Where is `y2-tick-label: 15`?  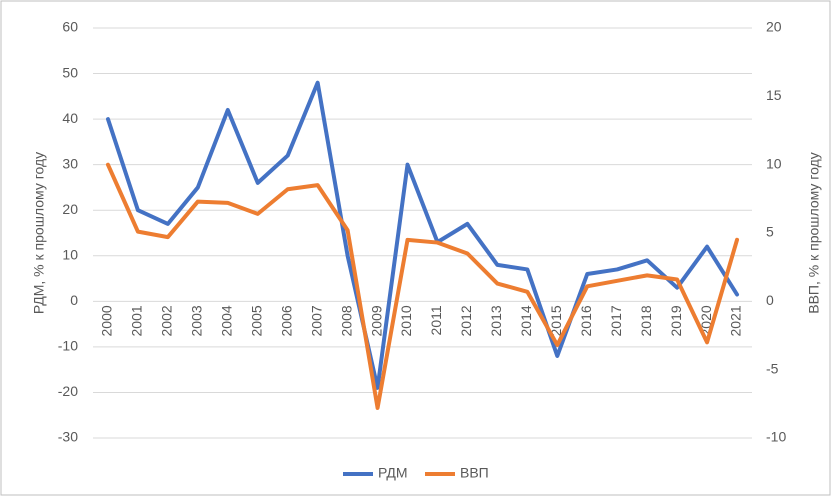
y2-tick-label: 15 is located at coordinates (774, 95).